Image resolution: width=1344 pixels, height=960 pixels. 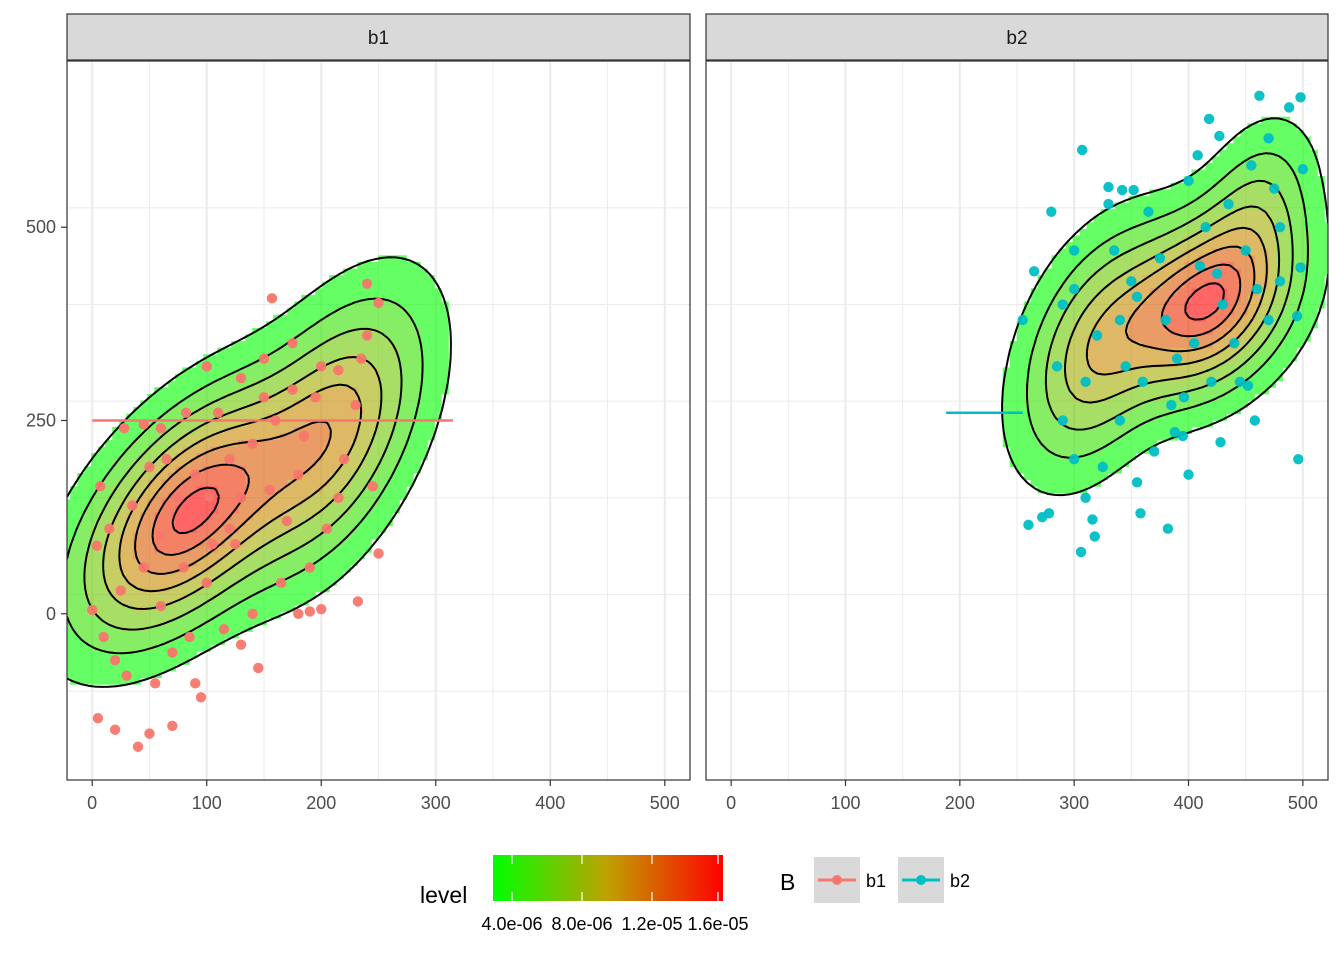 What do you see at coordinates (207, 803) in the screenshot?
I see `x-tick-label: 100` at bounding box center [207, 803].